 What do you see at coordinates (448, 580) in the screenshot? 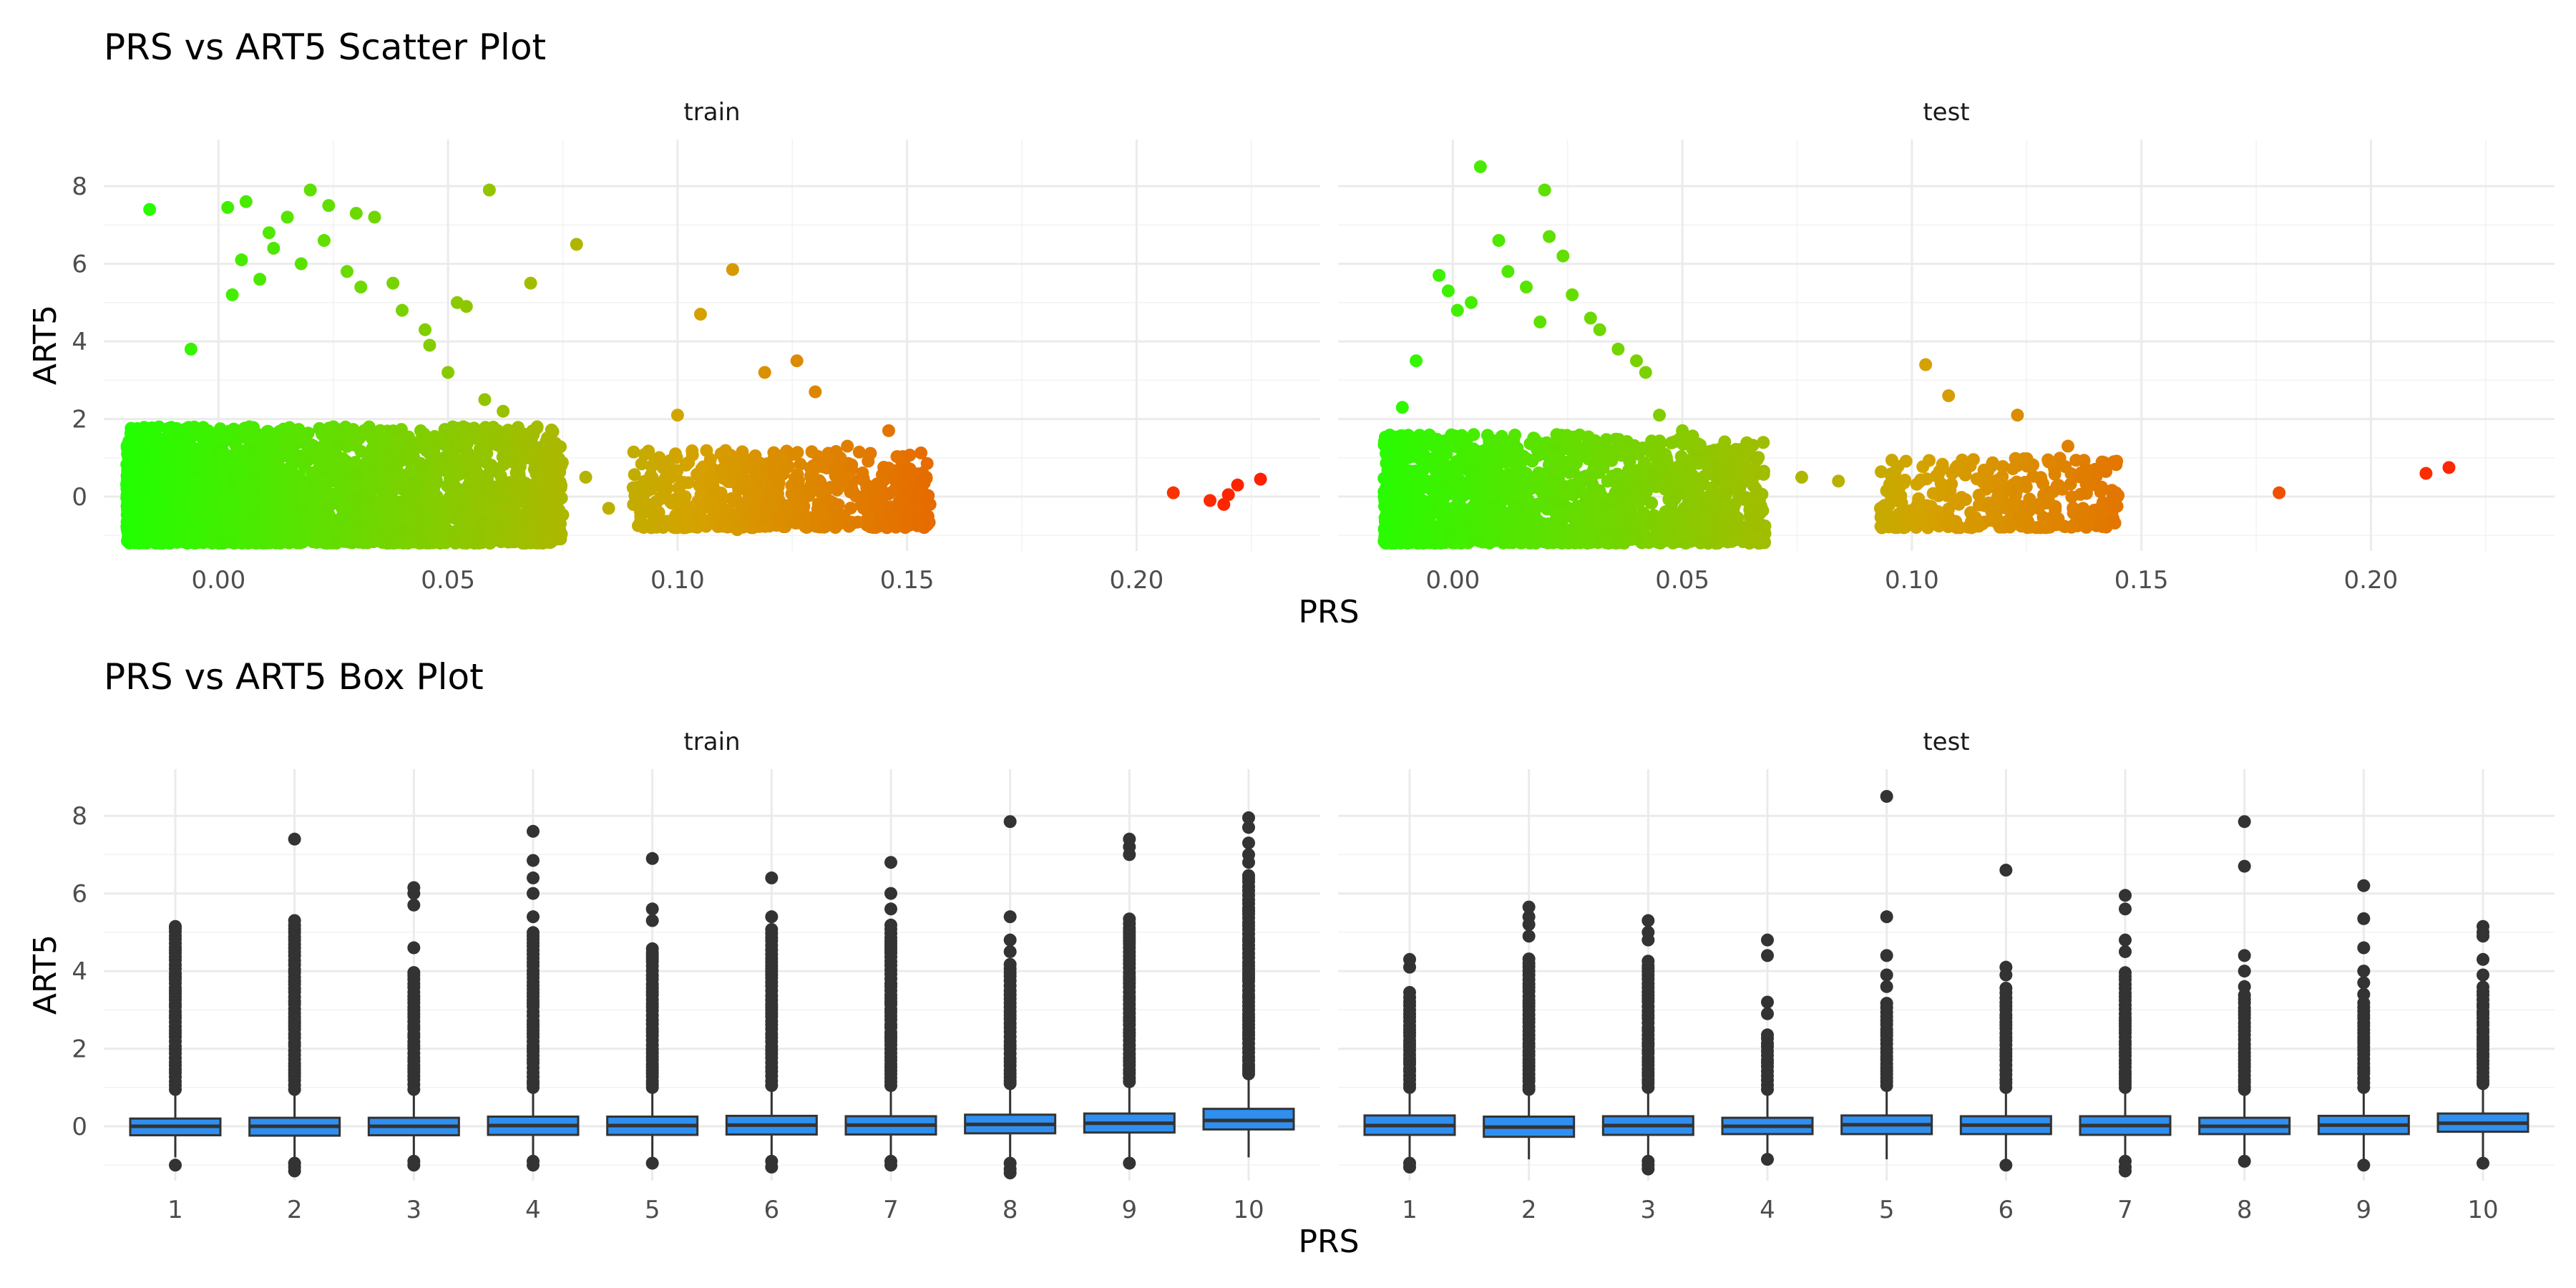
I see `x-tick-label: 0.05` at bounding box center [448, 580].